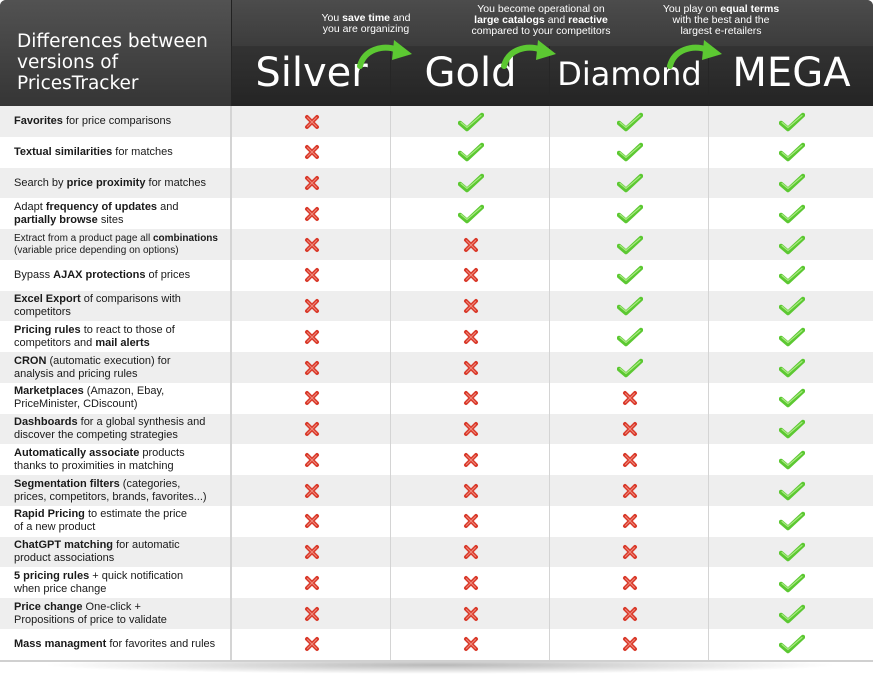 This screenshot has height=678, width=873. I want to click on arrow-mega-icon, so click(694, 54).